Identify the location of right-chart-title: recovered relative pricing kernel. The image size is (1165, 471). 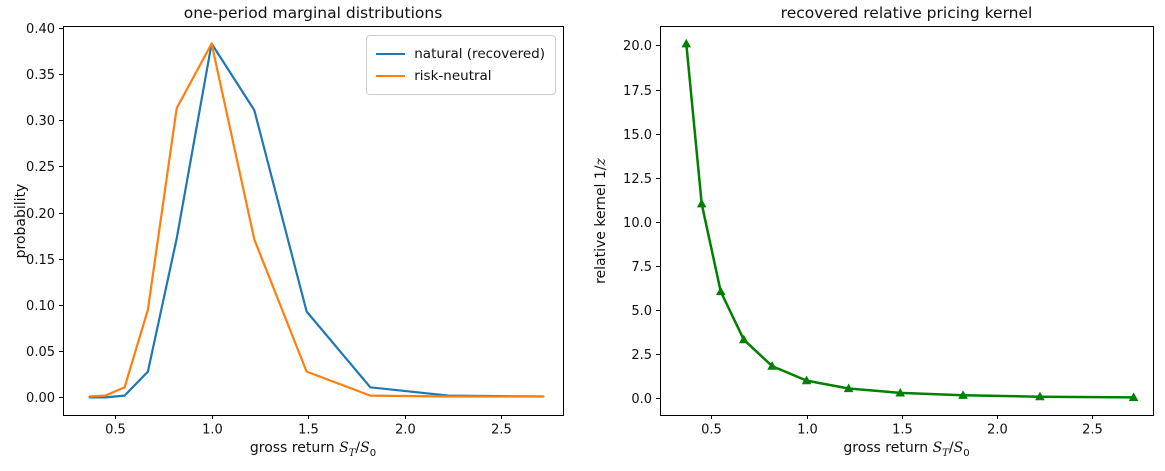
(906, 13).